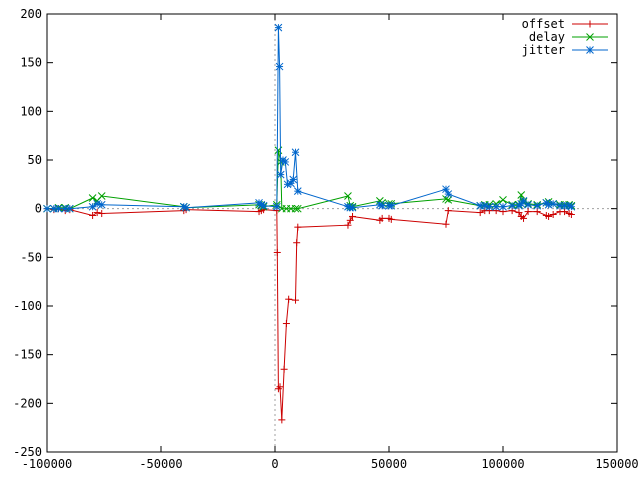 This screenshot has height=484, width=640. What do you see at coordinates (543, 24) in the screenshot?
I see `legend-label-offset: offset` at bounding box center [543, 24].